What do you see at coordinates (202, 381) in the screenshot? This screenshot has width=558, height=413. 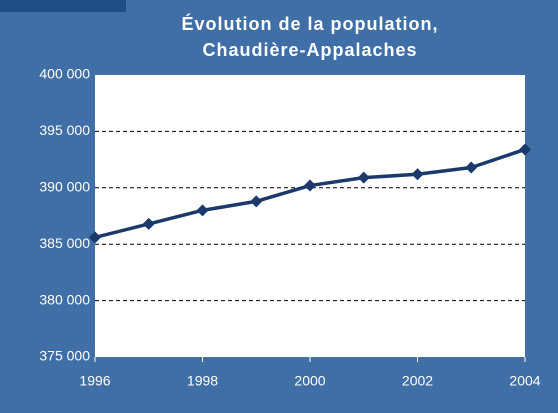 I see `x-tick-label: 1998` at bounding box center [202, 381].